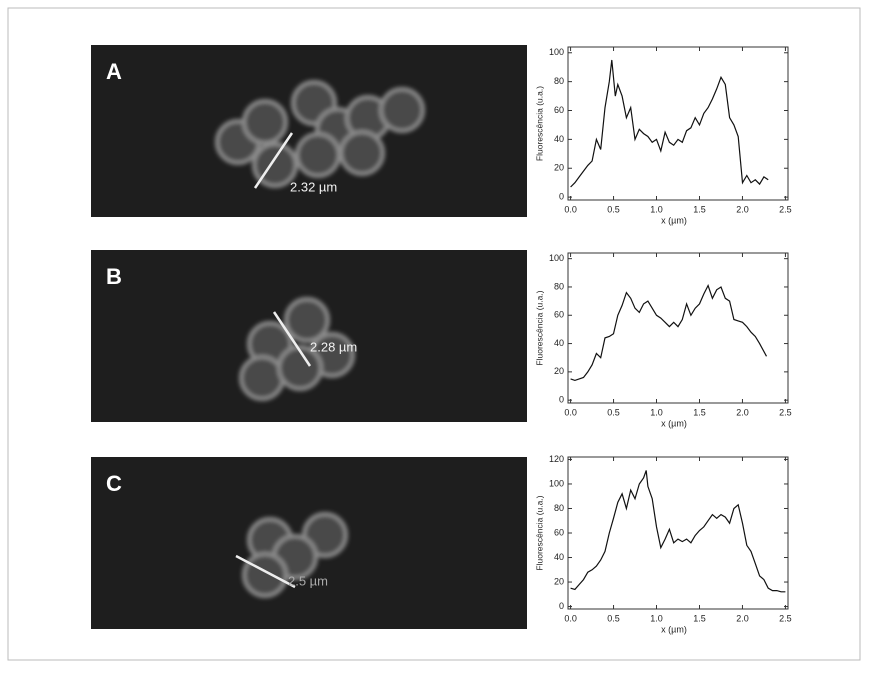 Image resolution: width=869 pixels, height=673 pixels. I want to click on measurement-label: 2.32 µm, so click(313, 186).